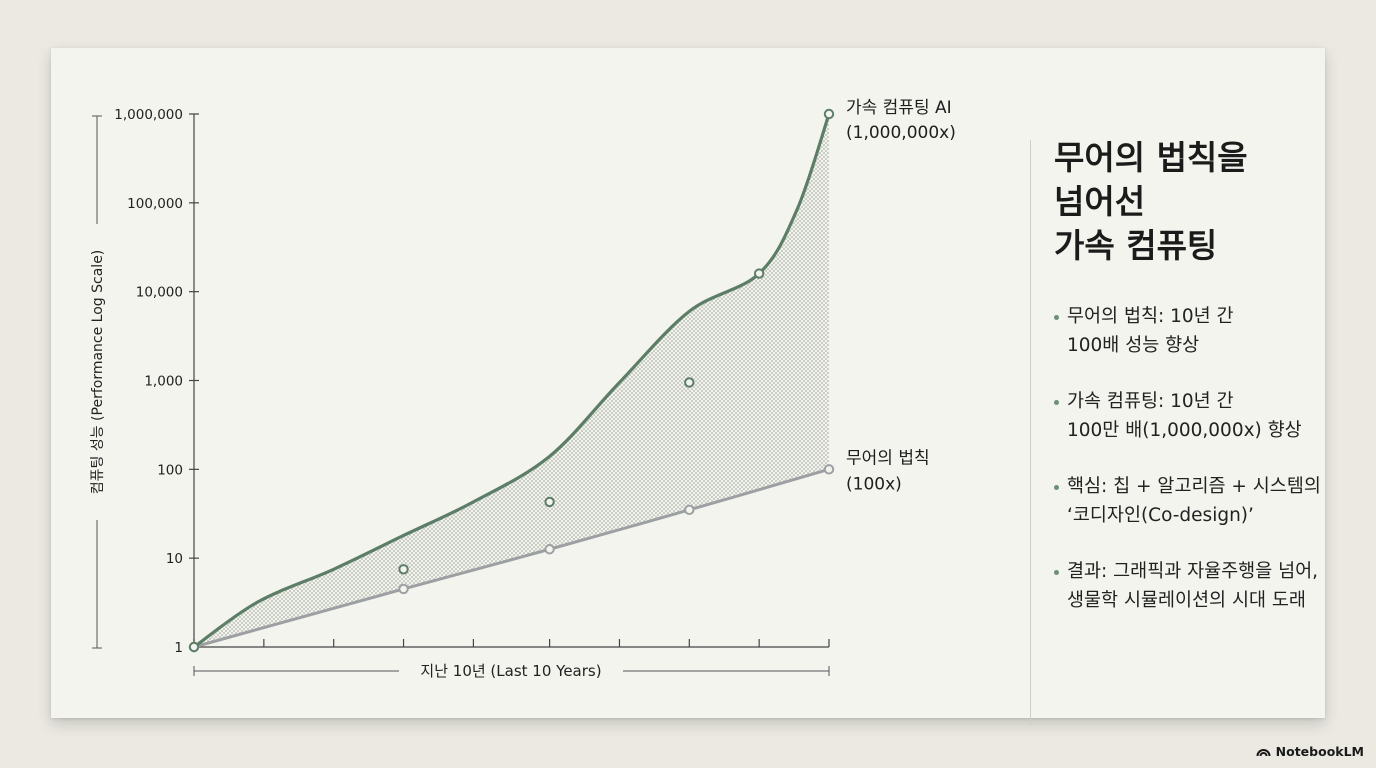 The image size is (1376, 768). What do you see at coordinates (874, 484) in the screenshot?
I see `moore-series-label: (100x)` at bounding box center [874, 484].